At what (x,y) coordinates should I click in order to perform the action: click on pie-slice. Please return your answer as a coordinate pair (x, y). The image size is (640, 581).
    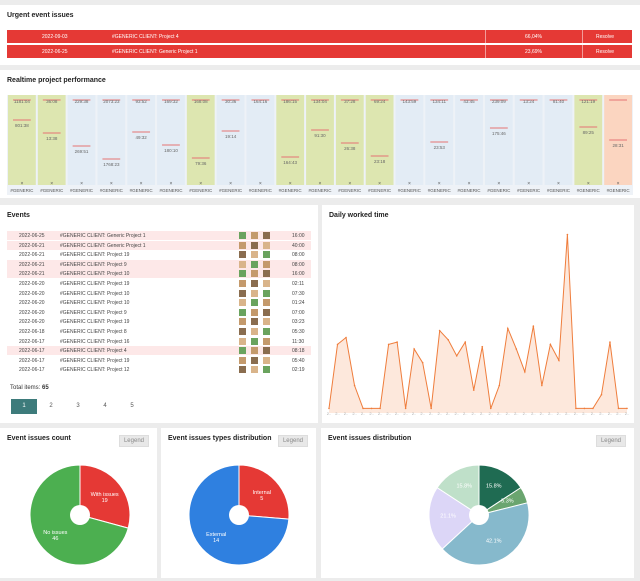
    Looking at the image, I should click on (458, 490).